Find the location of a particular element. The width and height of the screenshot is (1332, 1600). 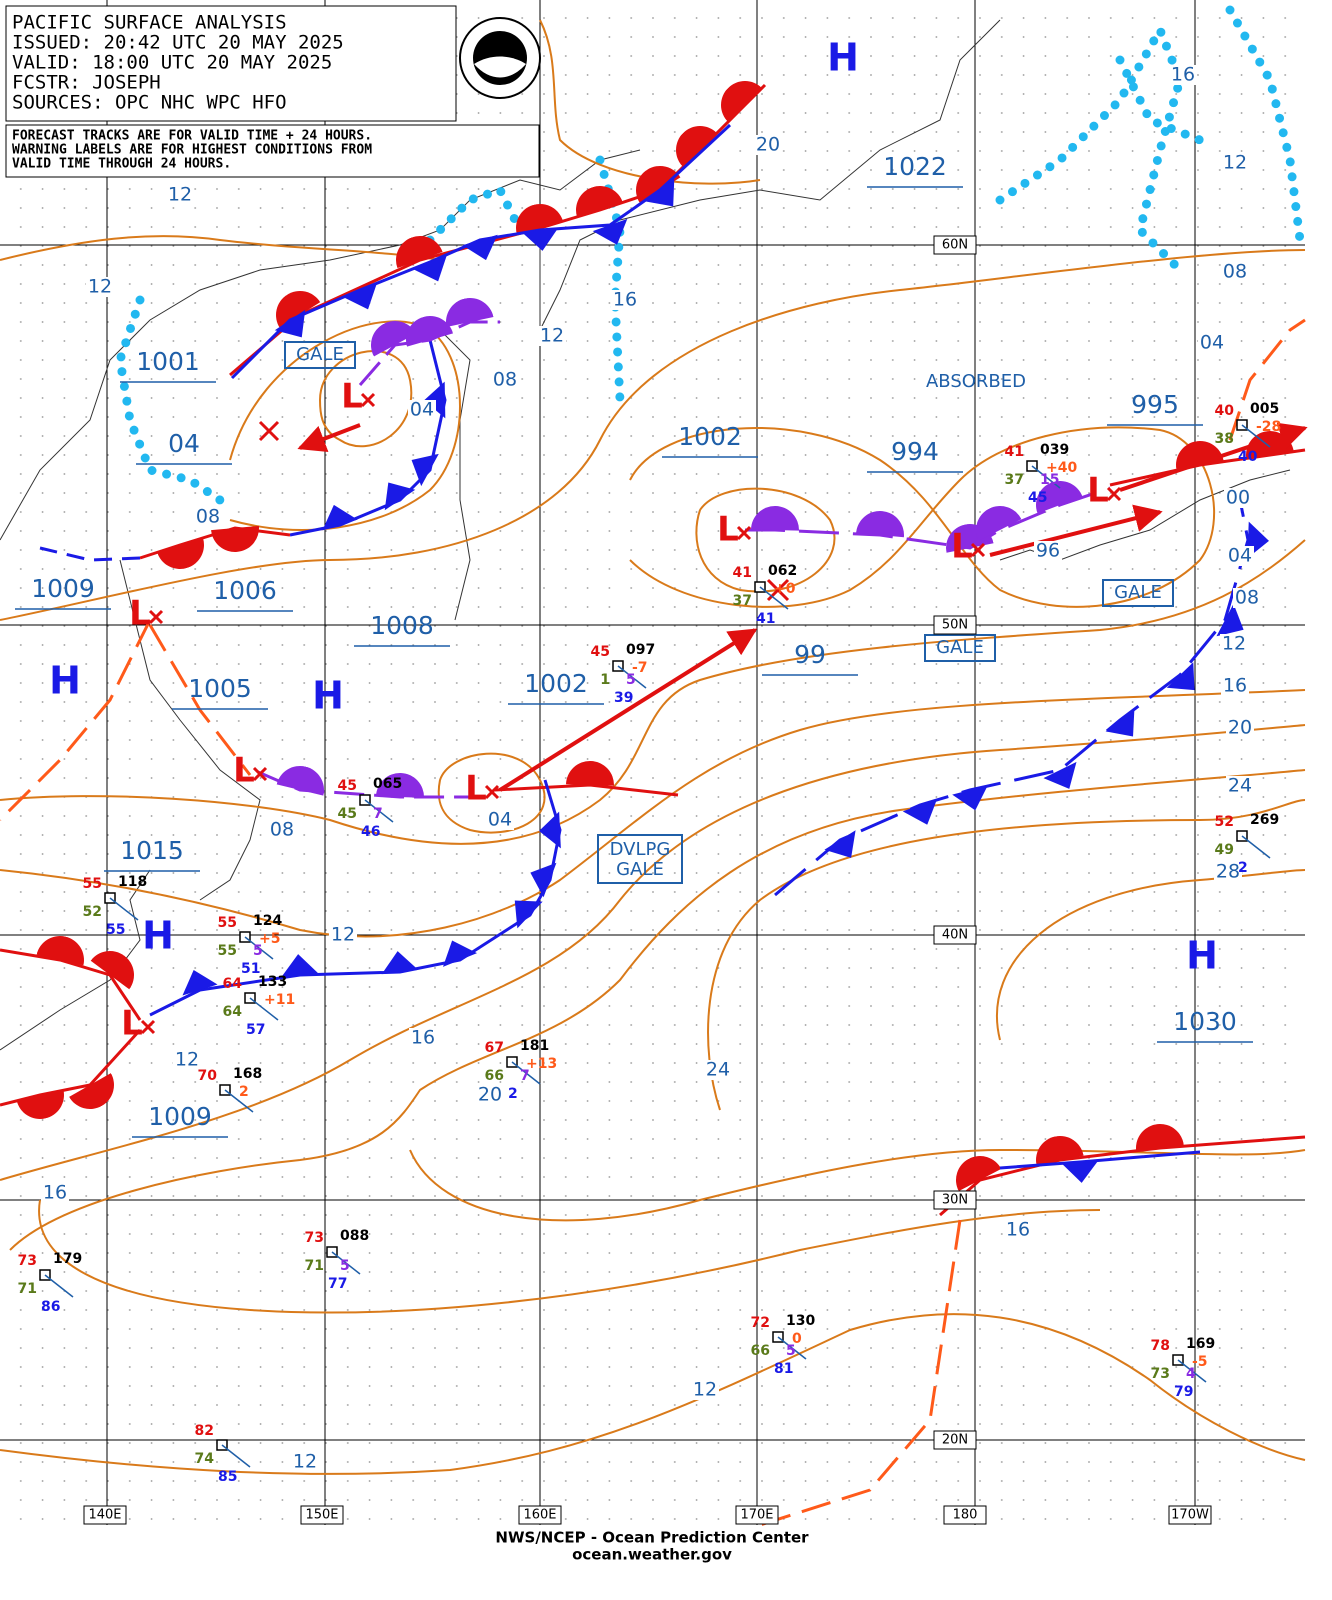

station-water-temp: 45 is located at coordinates (1037, 498).